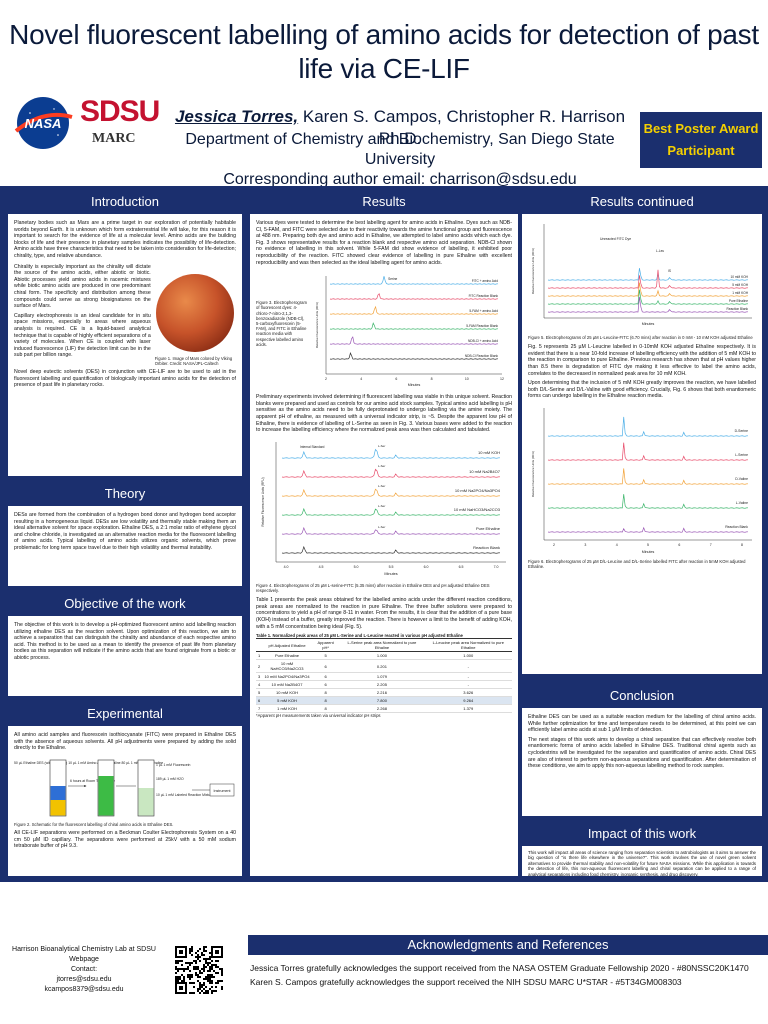  What do you see at coordinates (114, 138) in the screenshot?
I see `marc-wordmark: MARC` at bounding box center [114, 138].